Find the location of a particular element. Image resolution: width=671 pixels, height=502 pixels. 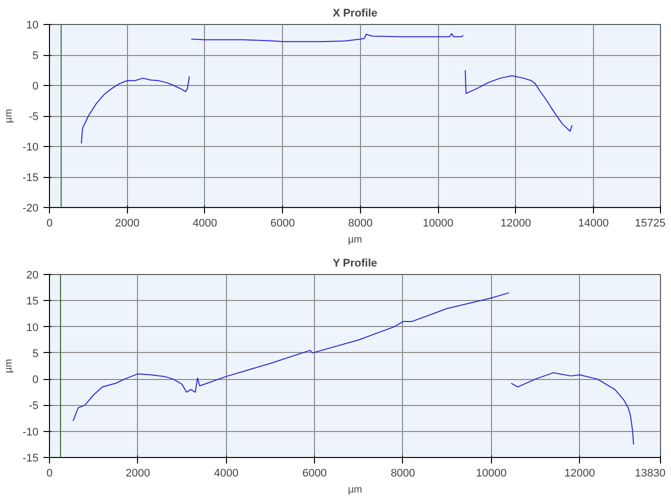

y-tick-label: 20 is located at coordinates (32, 276).